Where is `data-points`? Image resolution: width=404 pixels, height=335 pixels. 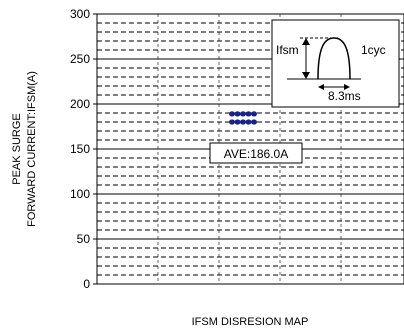
data-points is located at coordinates (243, 118).